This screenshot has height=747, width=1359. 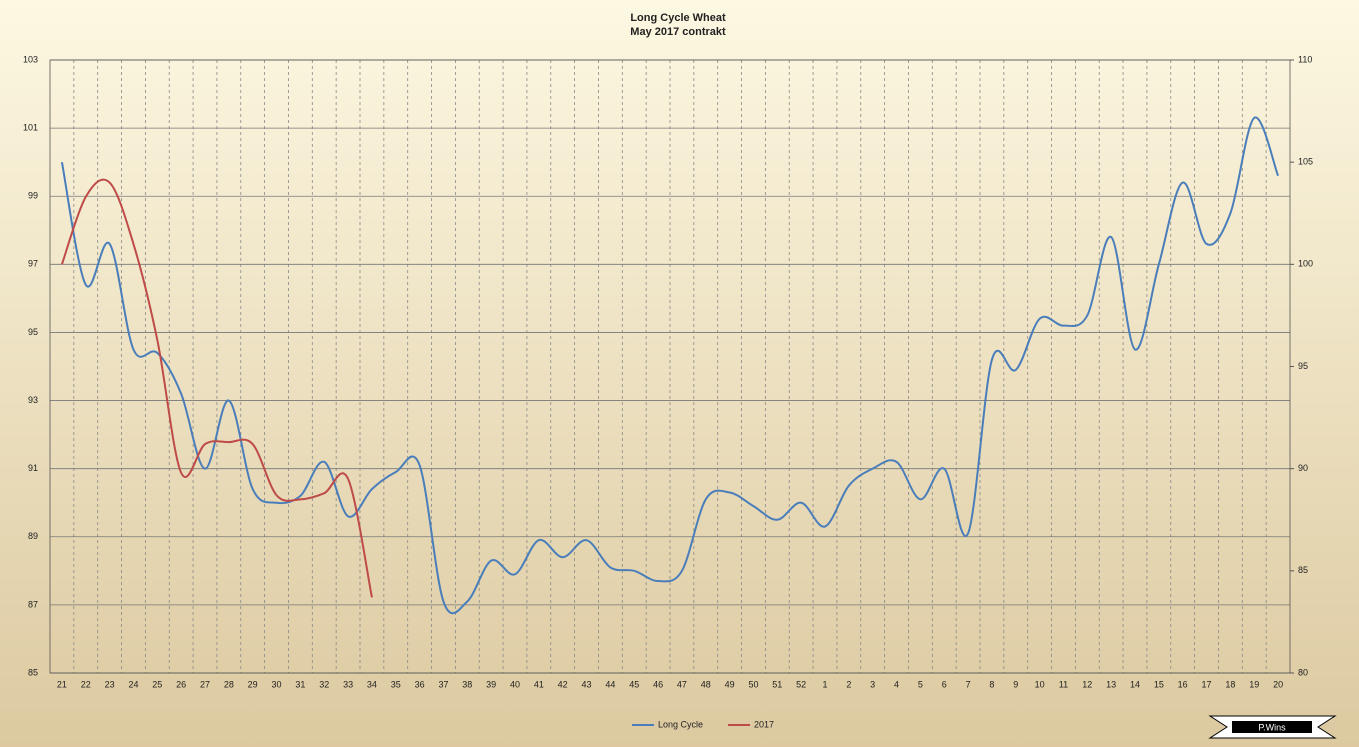 What do you see at coordinates (682, 684) in the screenshot?
I see `x-tick-label: 47` at bounding box center [682, 684].